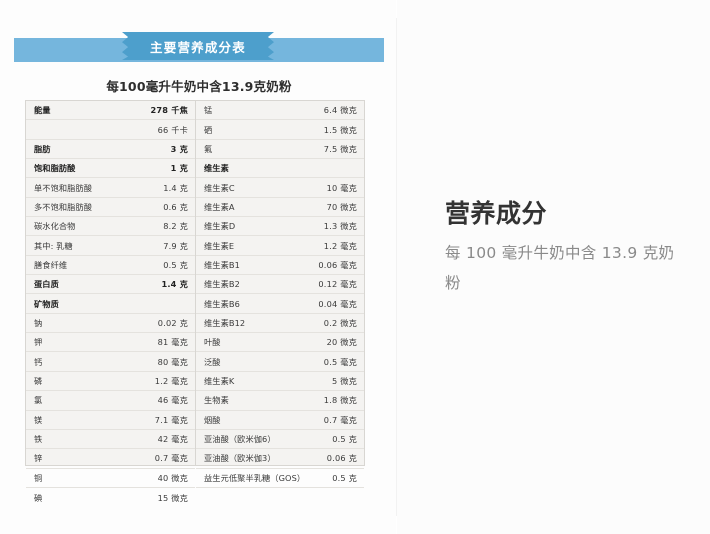  What do you see at coordinates (110, 324) in the screenshot?
I see `nutrition-row: 钠 0.02 克` at bounding box center [110, 324].